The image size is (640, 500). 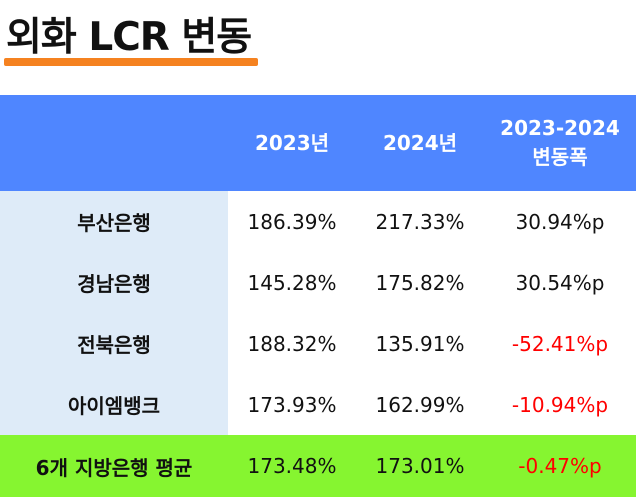 I want to click on value-change: -52.41%p, so click(x=560, y=343).